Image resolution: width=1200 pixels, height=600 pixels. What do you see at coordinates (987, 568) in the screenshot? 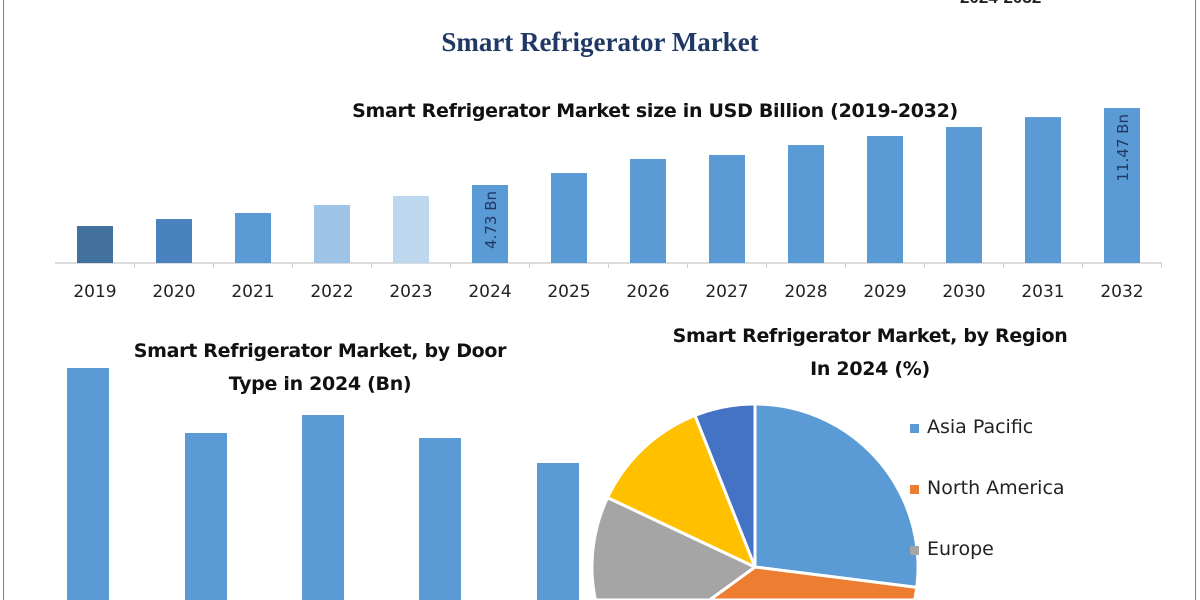
I see `legend-item: Europe` at bounding box center [987, 568].